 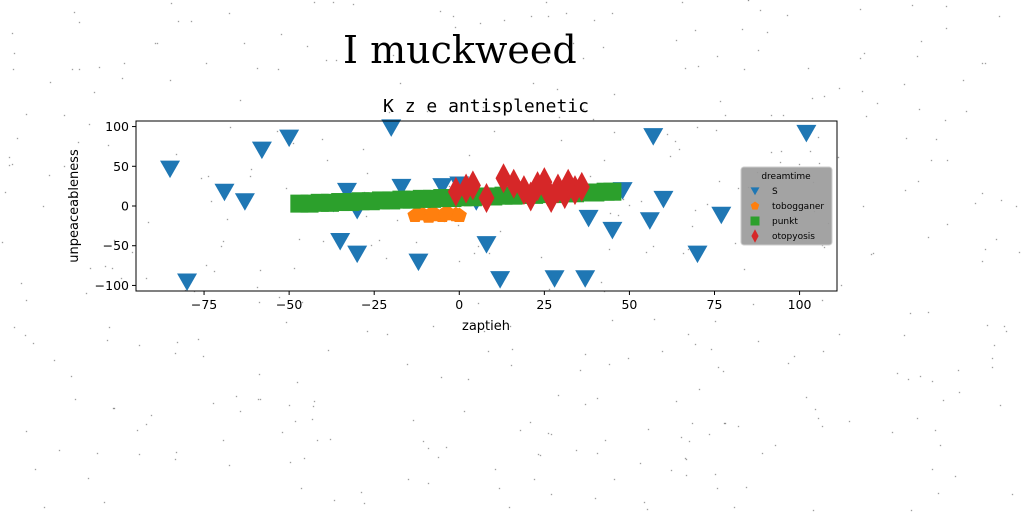 What do you see at coordinates (116, 245) in the screenshot?
I see `y-tick-label: −50` at bounding box center [116, 245].